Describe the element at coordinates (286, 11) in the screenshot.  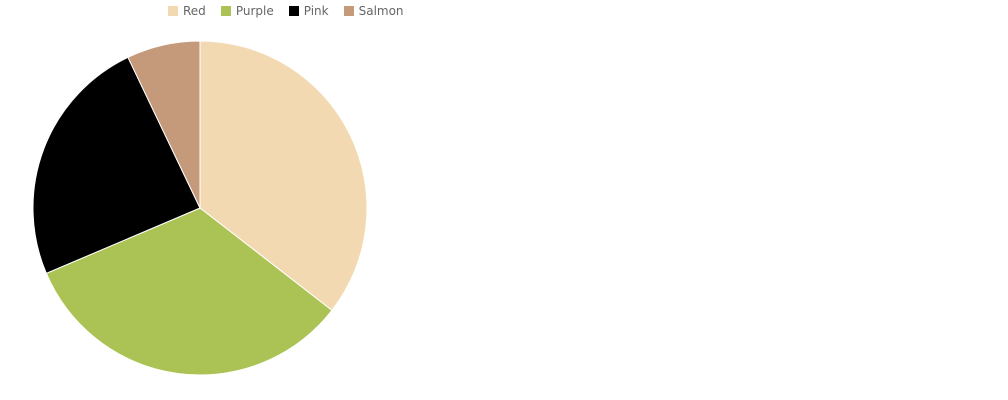
I see `chart-legend: Red Purple Pink Salmon` at that location.